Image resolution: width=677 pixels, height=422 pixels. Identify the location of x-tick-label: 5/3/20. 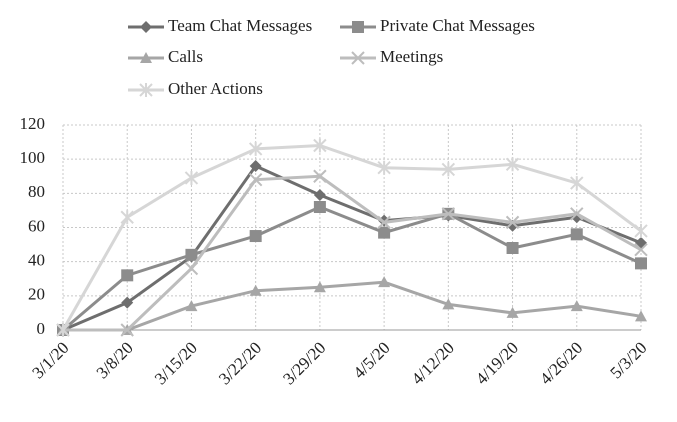
(628, 360).